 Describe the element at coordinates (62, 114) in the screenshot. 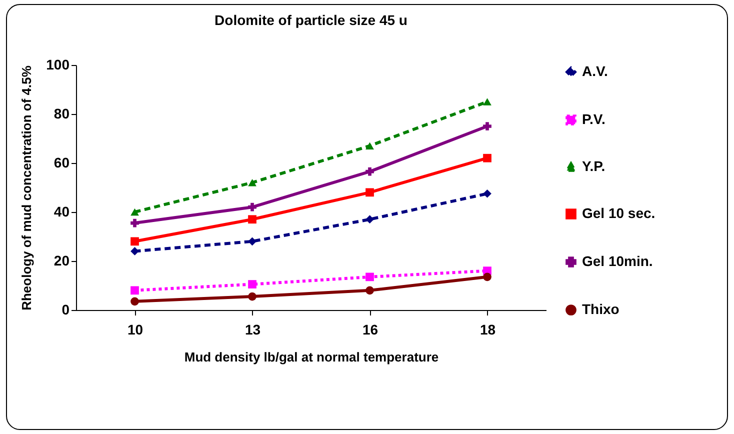

I see `y-tick-label: 80` at that location.